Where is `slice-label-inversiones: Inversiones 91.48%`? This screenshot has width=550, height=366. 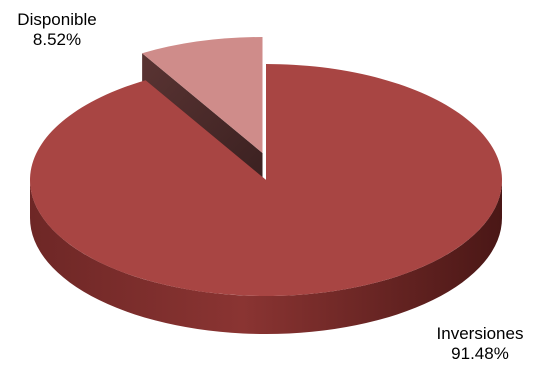 slice-label-inversiones: Inversiones 91.48% is located at coordinates (480, 344).